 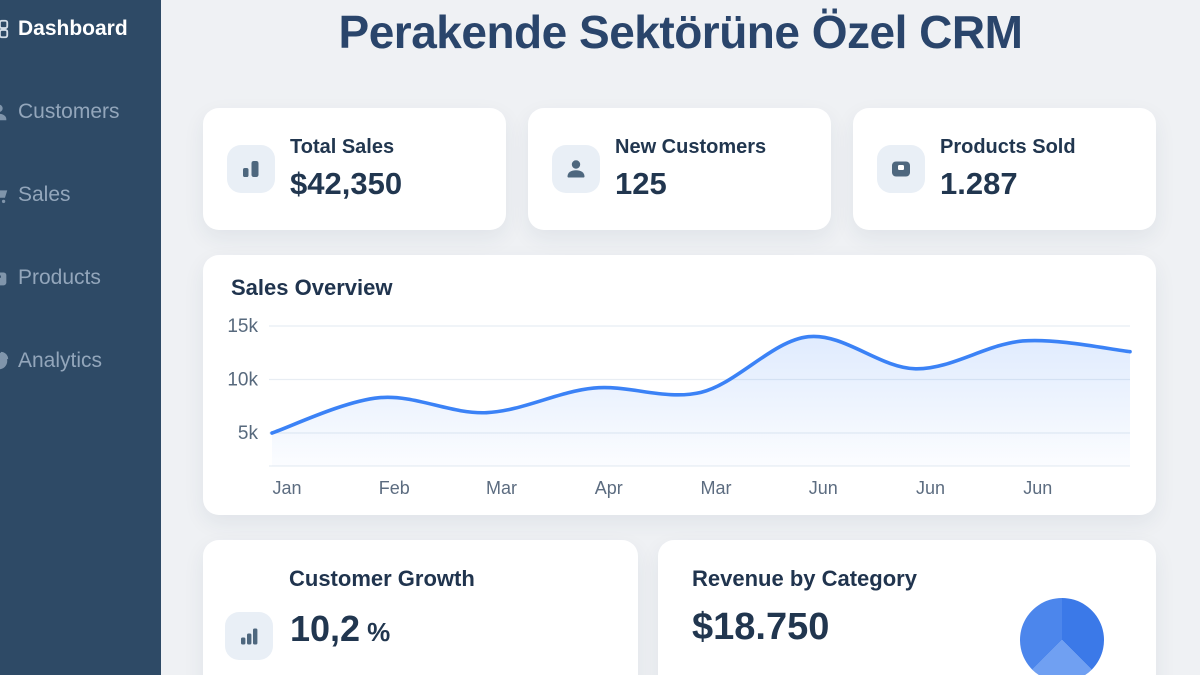 What do you see at coordinates (979, 183) in the screenshot?
I see `stat-value: 1.287` at bounding box center [979, 183].